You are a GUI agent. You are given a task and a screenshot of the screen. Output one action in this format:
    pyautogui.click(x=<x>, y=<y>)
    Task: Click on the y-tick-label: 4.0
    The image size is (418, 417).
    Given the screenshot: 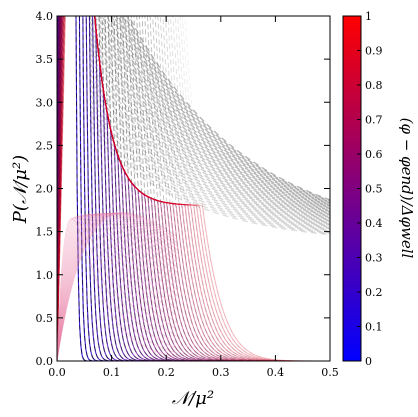 What is the action you would take?
    pyautogui.click(x=45, y=16)
    